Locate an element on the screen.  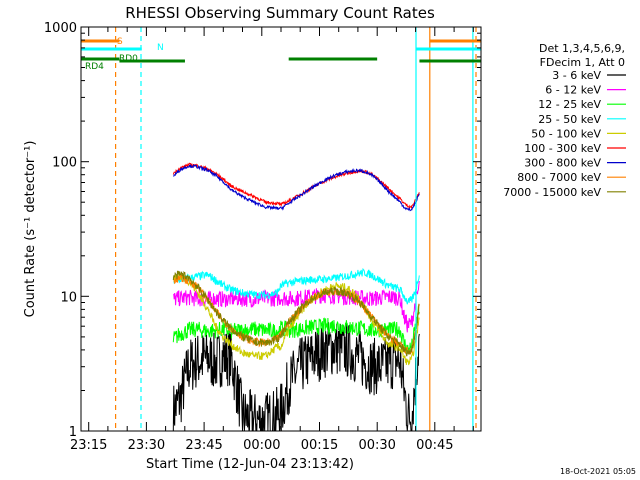
legend-entry-label: 12 - 25 keV is located at coordinates (569, 104).